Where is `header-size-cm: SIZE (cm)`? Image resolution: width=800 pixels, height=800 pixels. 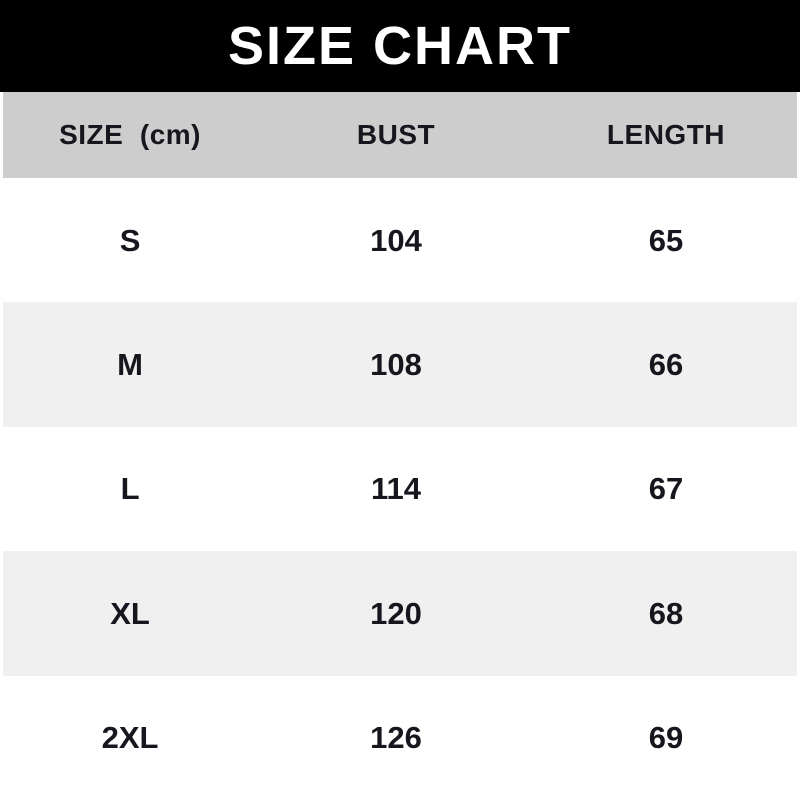
header-size-cm: SIZE (cm) is located at coordinates (130, 134).